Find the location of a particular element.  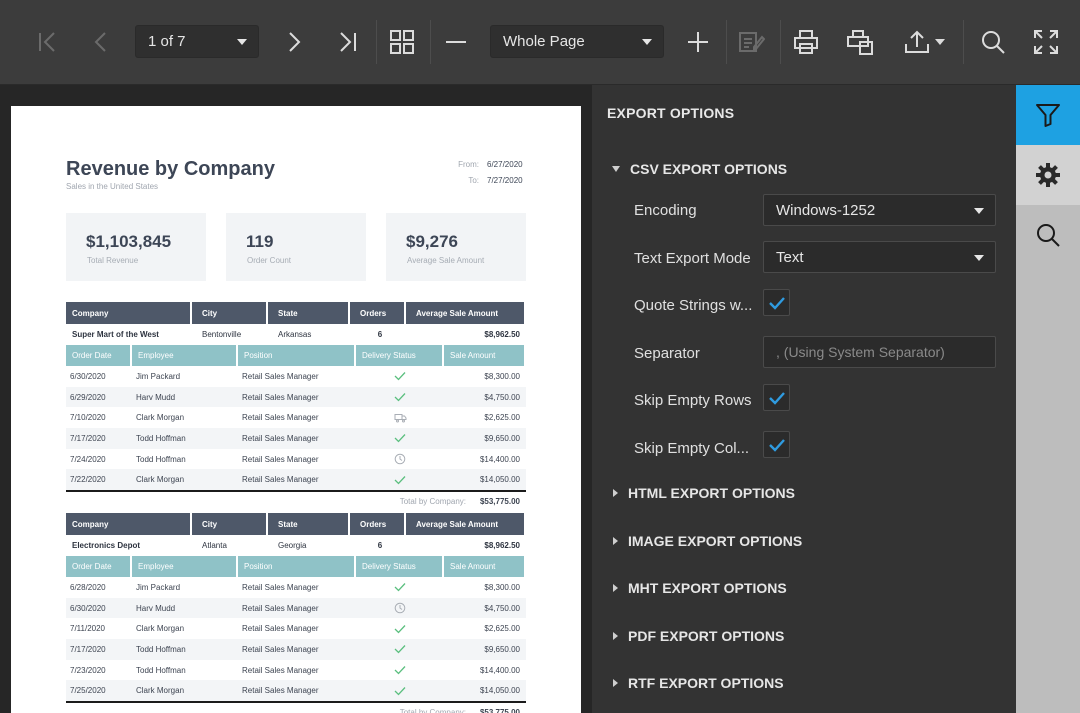

edit-fields-button is located at coordinates (751, 42).